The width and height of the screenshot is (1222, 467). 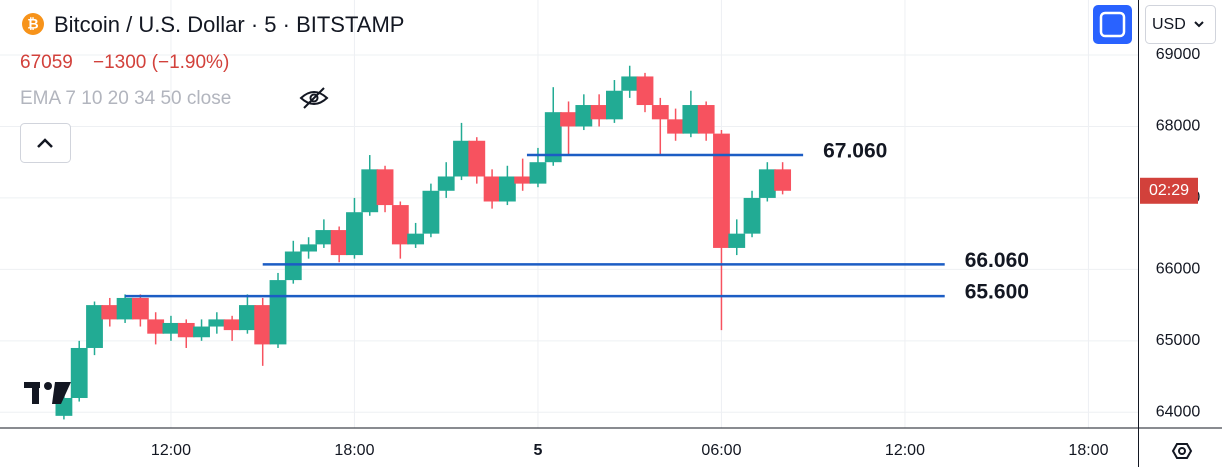 I want to click on countdown-label: 02:29, so click(x=1169, y=190).